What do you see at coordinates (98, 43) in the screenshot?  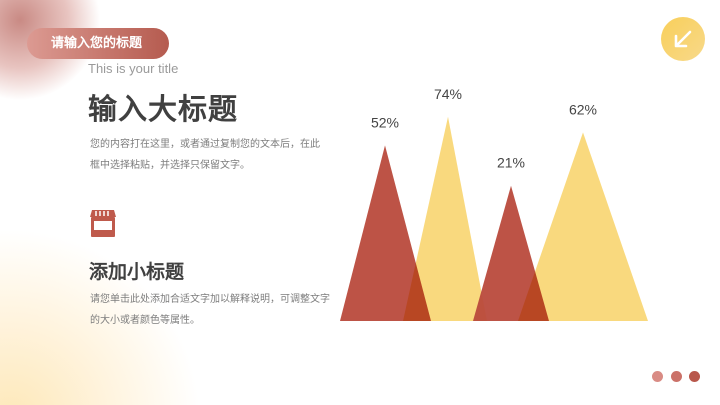 I see `title-pill: 请输入您的标题` at bounding box center [98, 43].